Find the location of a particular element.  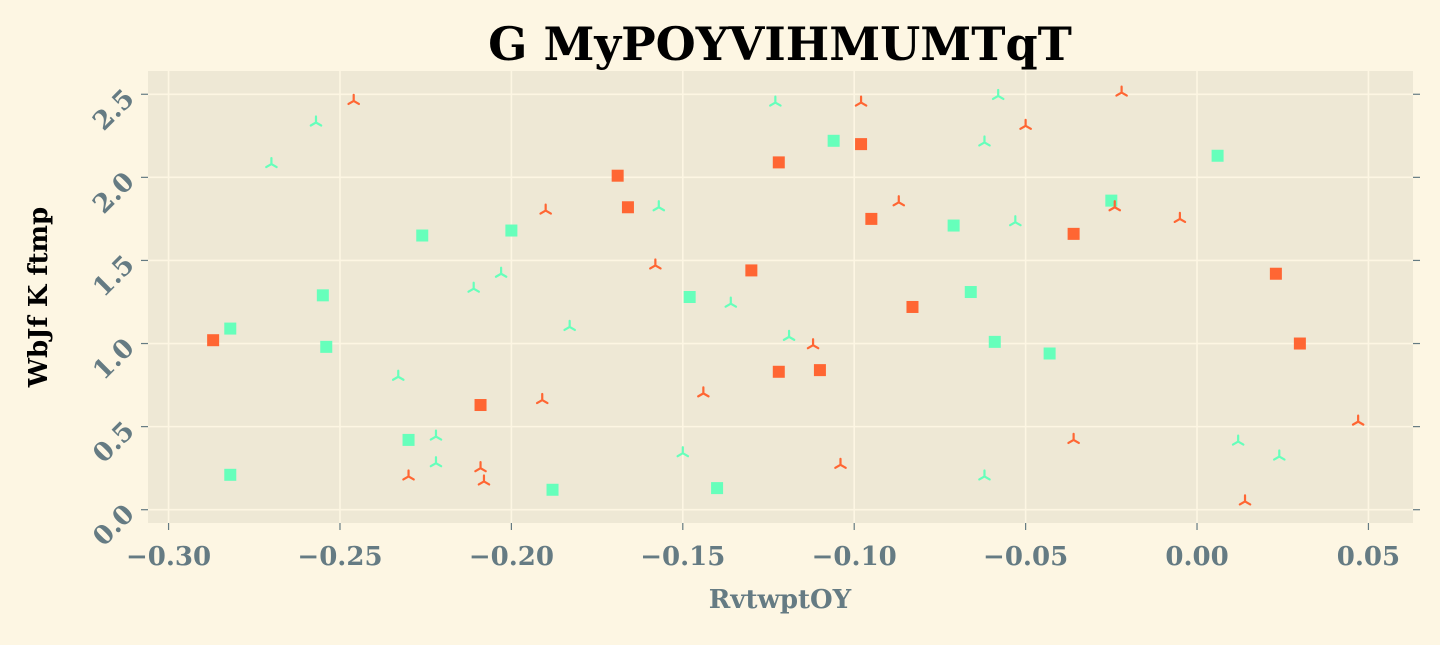

y-axis-label: WbJf K ftmp is located at coordinates (39, 297).